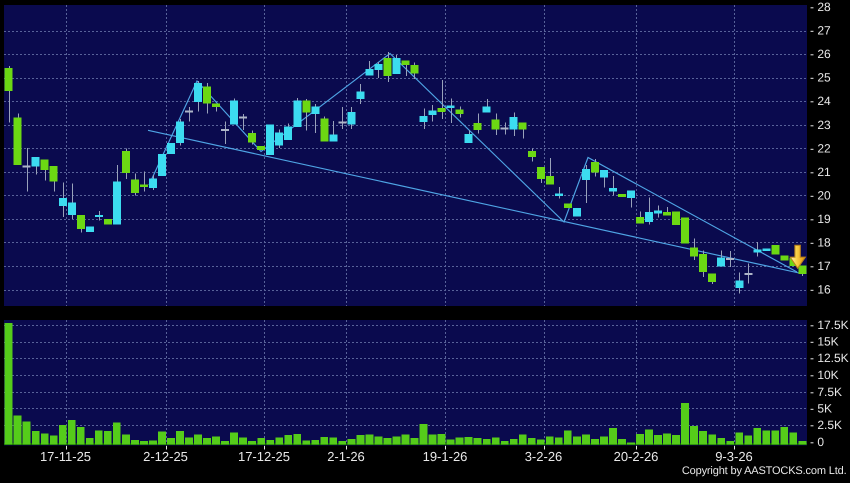  I want to click on svg-text: - 12.5K, so click(829, 358).